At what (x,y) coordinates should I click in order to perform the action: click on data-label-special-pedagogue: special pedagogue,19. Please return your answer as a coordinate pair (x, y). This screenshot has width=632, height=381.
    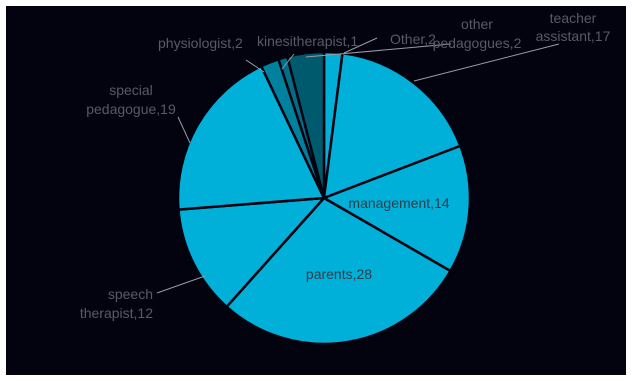
    Looking at the image, I should click on (131, 99).